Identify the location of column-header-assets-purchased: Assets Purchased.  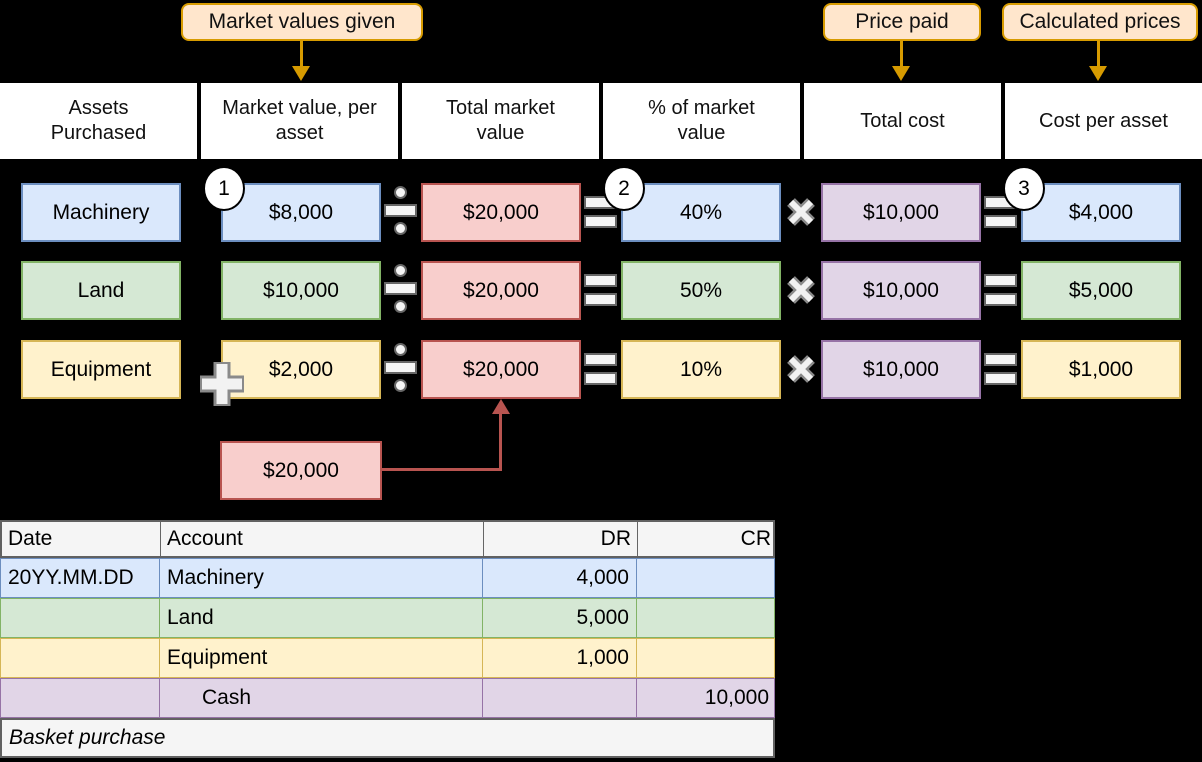
(98, 121).